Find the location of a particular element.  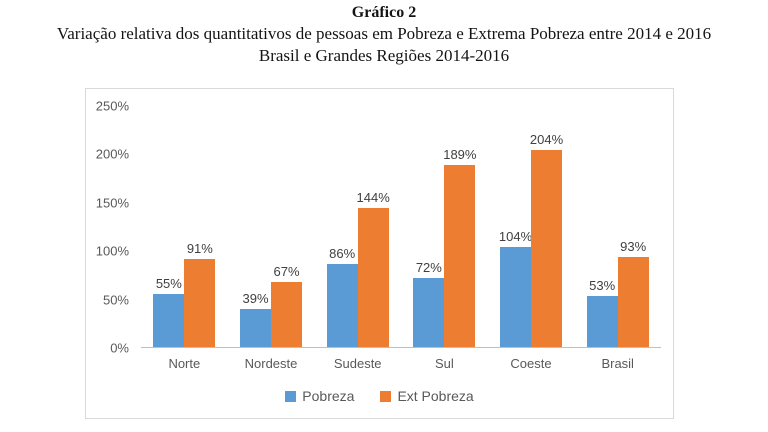

bar-group-coeste: 104% 204% is located at coordinates (531, 226).